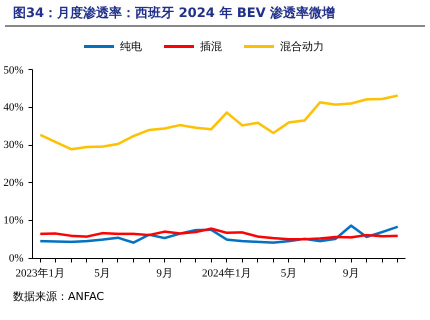 The height and width of the screenshot is (320, 430). What do you see at coordinates (13, 182) in the screenshot?
I see `y-tick-label: 20%` at bounding box center [13, 182].